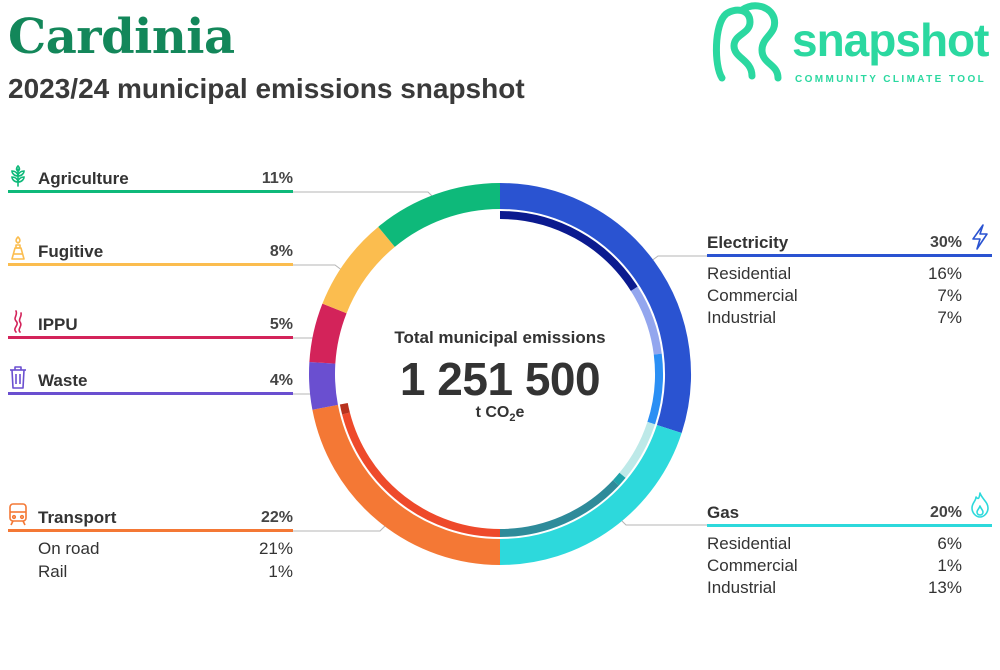 This screenshot has height=670, width=1000. What do you see at coordinates (834, 318) in the screenshot?
I see `subcategory-electricity-industrial: Industrial 7%` at bounding box center [834, 318].